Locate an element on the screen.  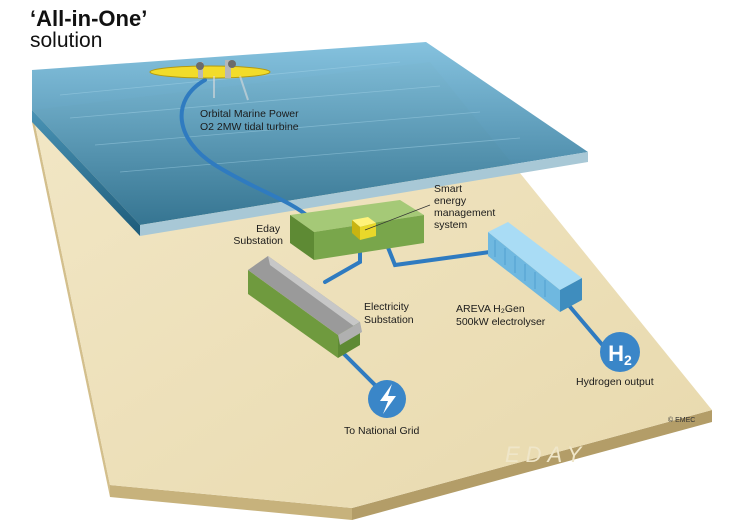
electrolyser-container is located at coordinates (535, 267).